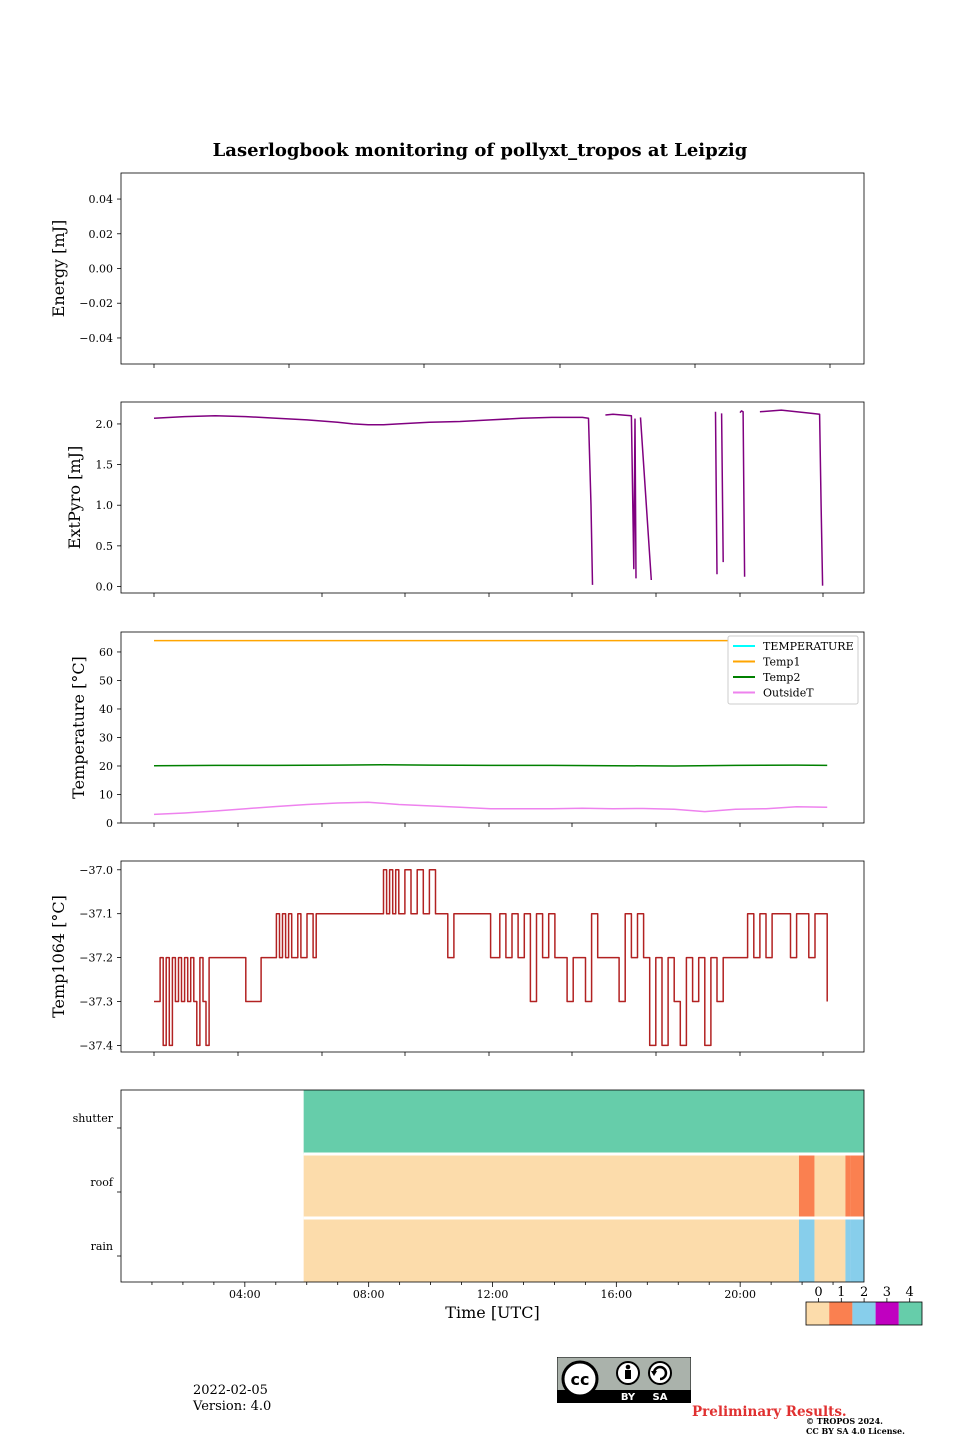 Image resolution: width=960 pixels, height=1440 pixels. Describe the element at coordinates (96, 1002) in the screenshot. I see `y-tick-label-temp1064-3: −37.3` at that location.